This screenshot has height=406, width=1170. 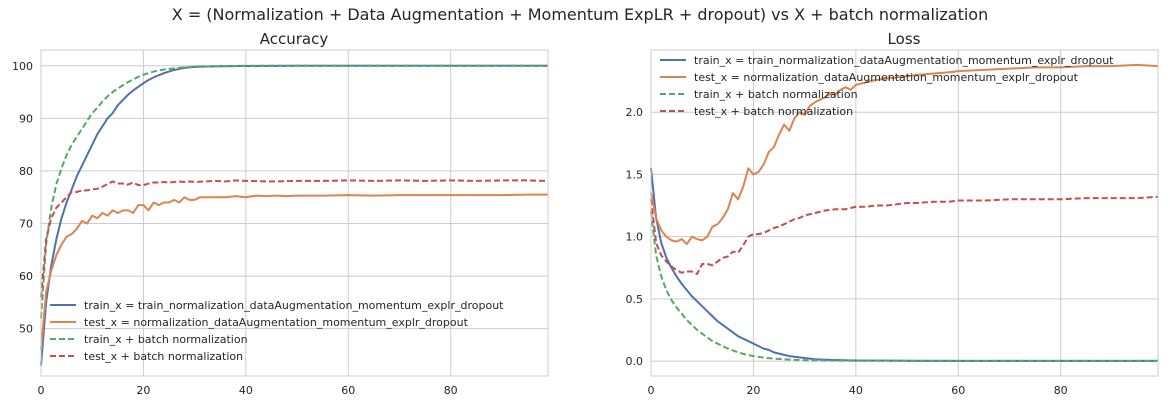 I want to click on accuracy-y-tick-label: 70, so click(x=26, y=224).